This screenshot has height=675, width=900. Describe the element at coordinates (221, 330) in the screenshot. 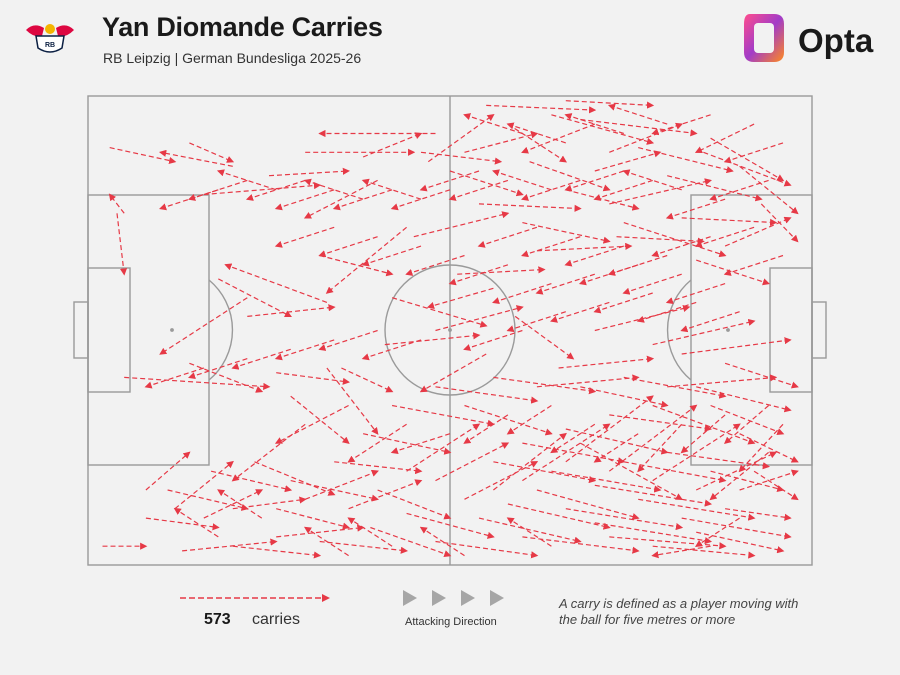

I see `left-penalty-arc` at that location.